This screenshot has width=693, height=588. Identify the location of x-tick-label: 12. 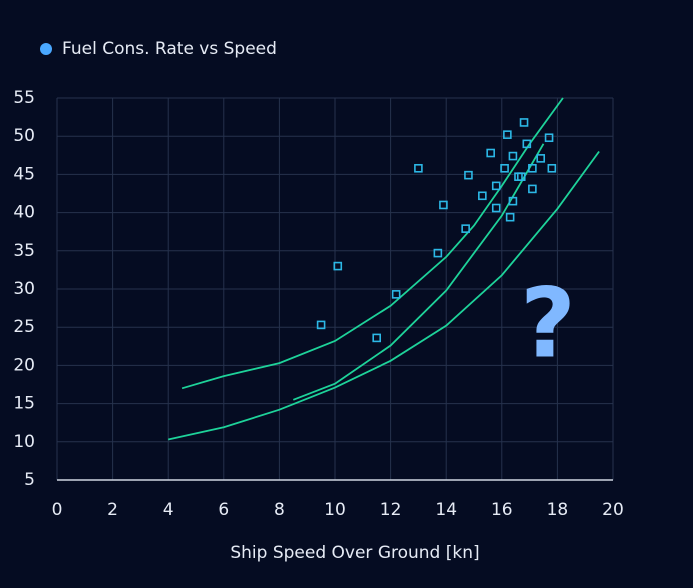
(391, 510).